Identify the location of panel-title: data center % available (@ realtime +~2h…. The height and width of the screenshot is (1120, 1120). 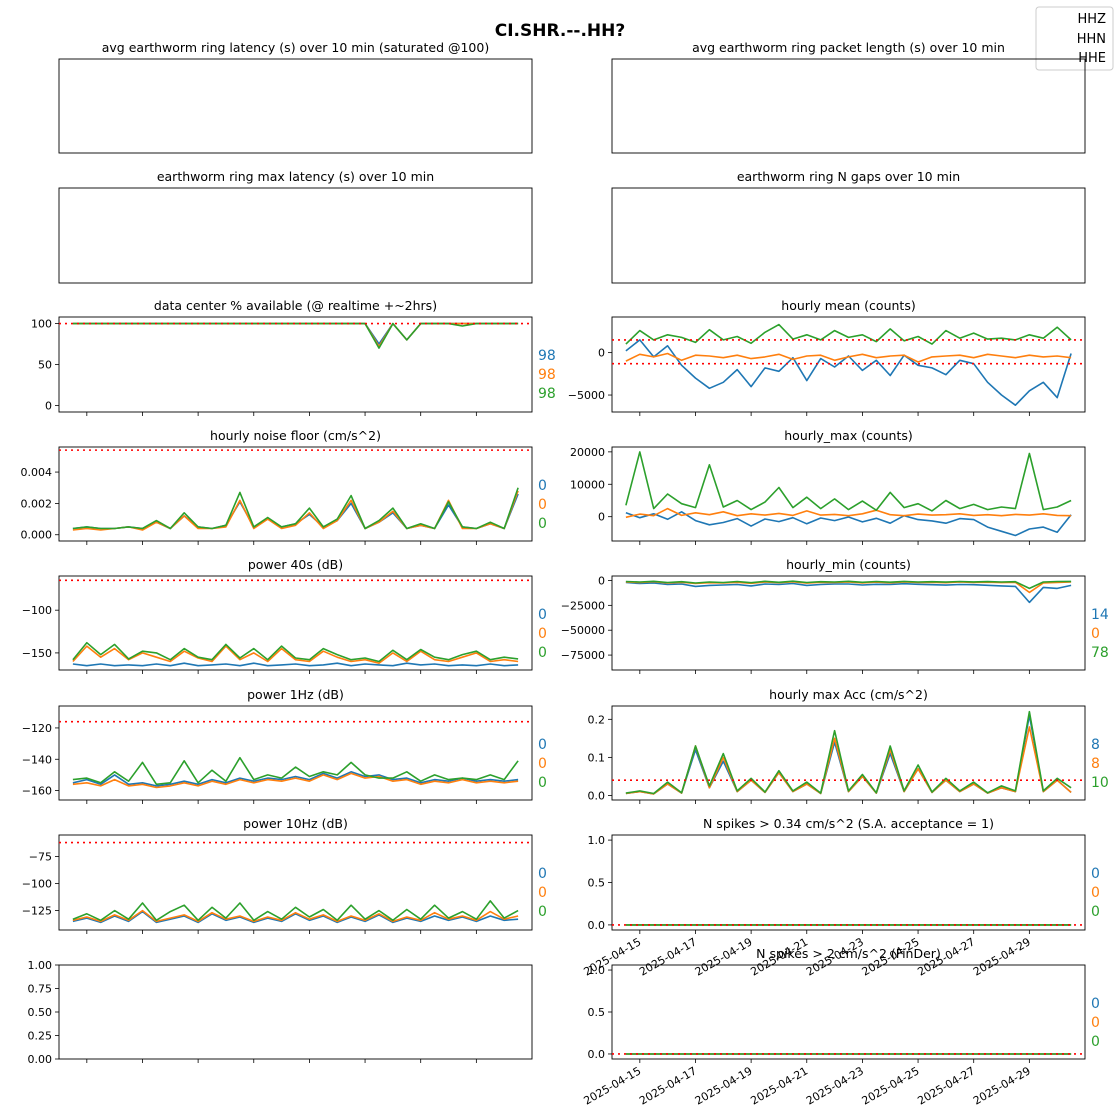
(295, 305).